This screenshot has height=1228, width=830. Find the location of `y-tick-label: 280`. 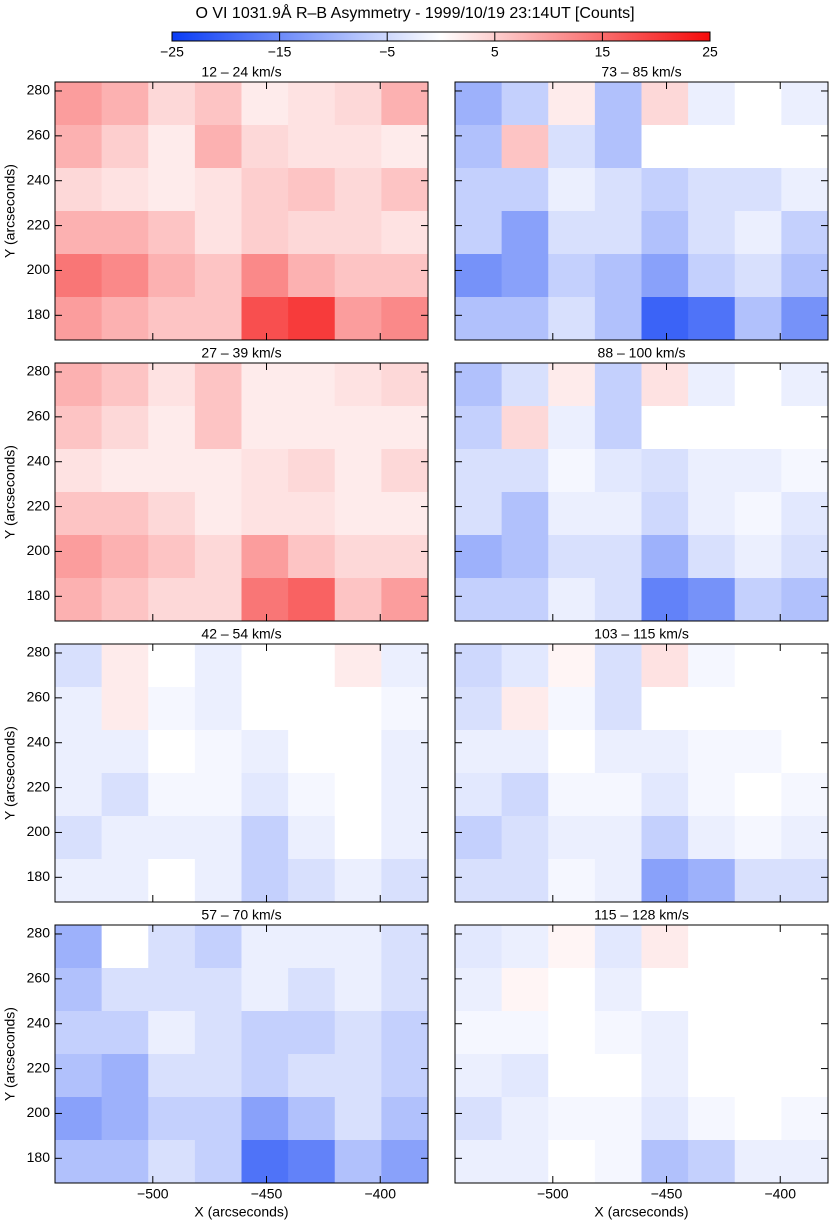

y-tick-label: 280 is located at coordinates (39, 933).